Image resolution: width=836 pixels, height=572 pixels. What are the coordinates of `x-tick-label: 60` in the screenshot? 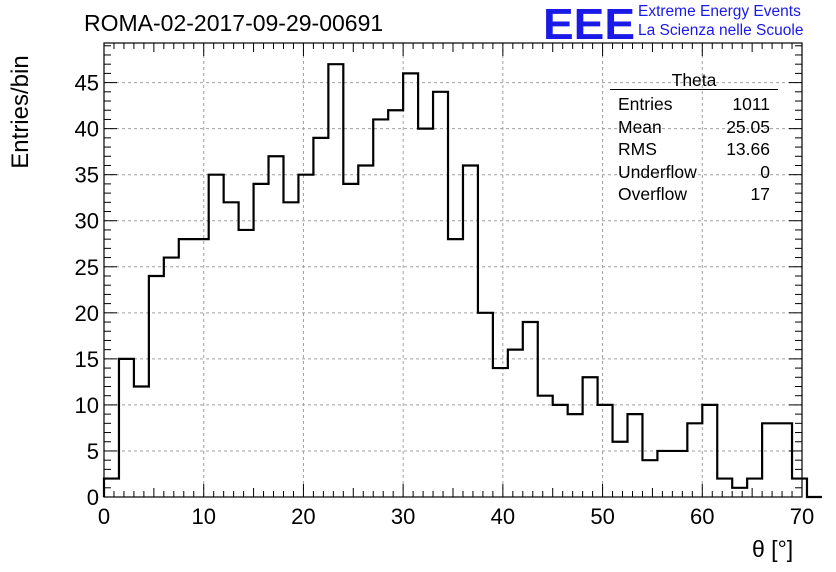 It's located at (702, 516).